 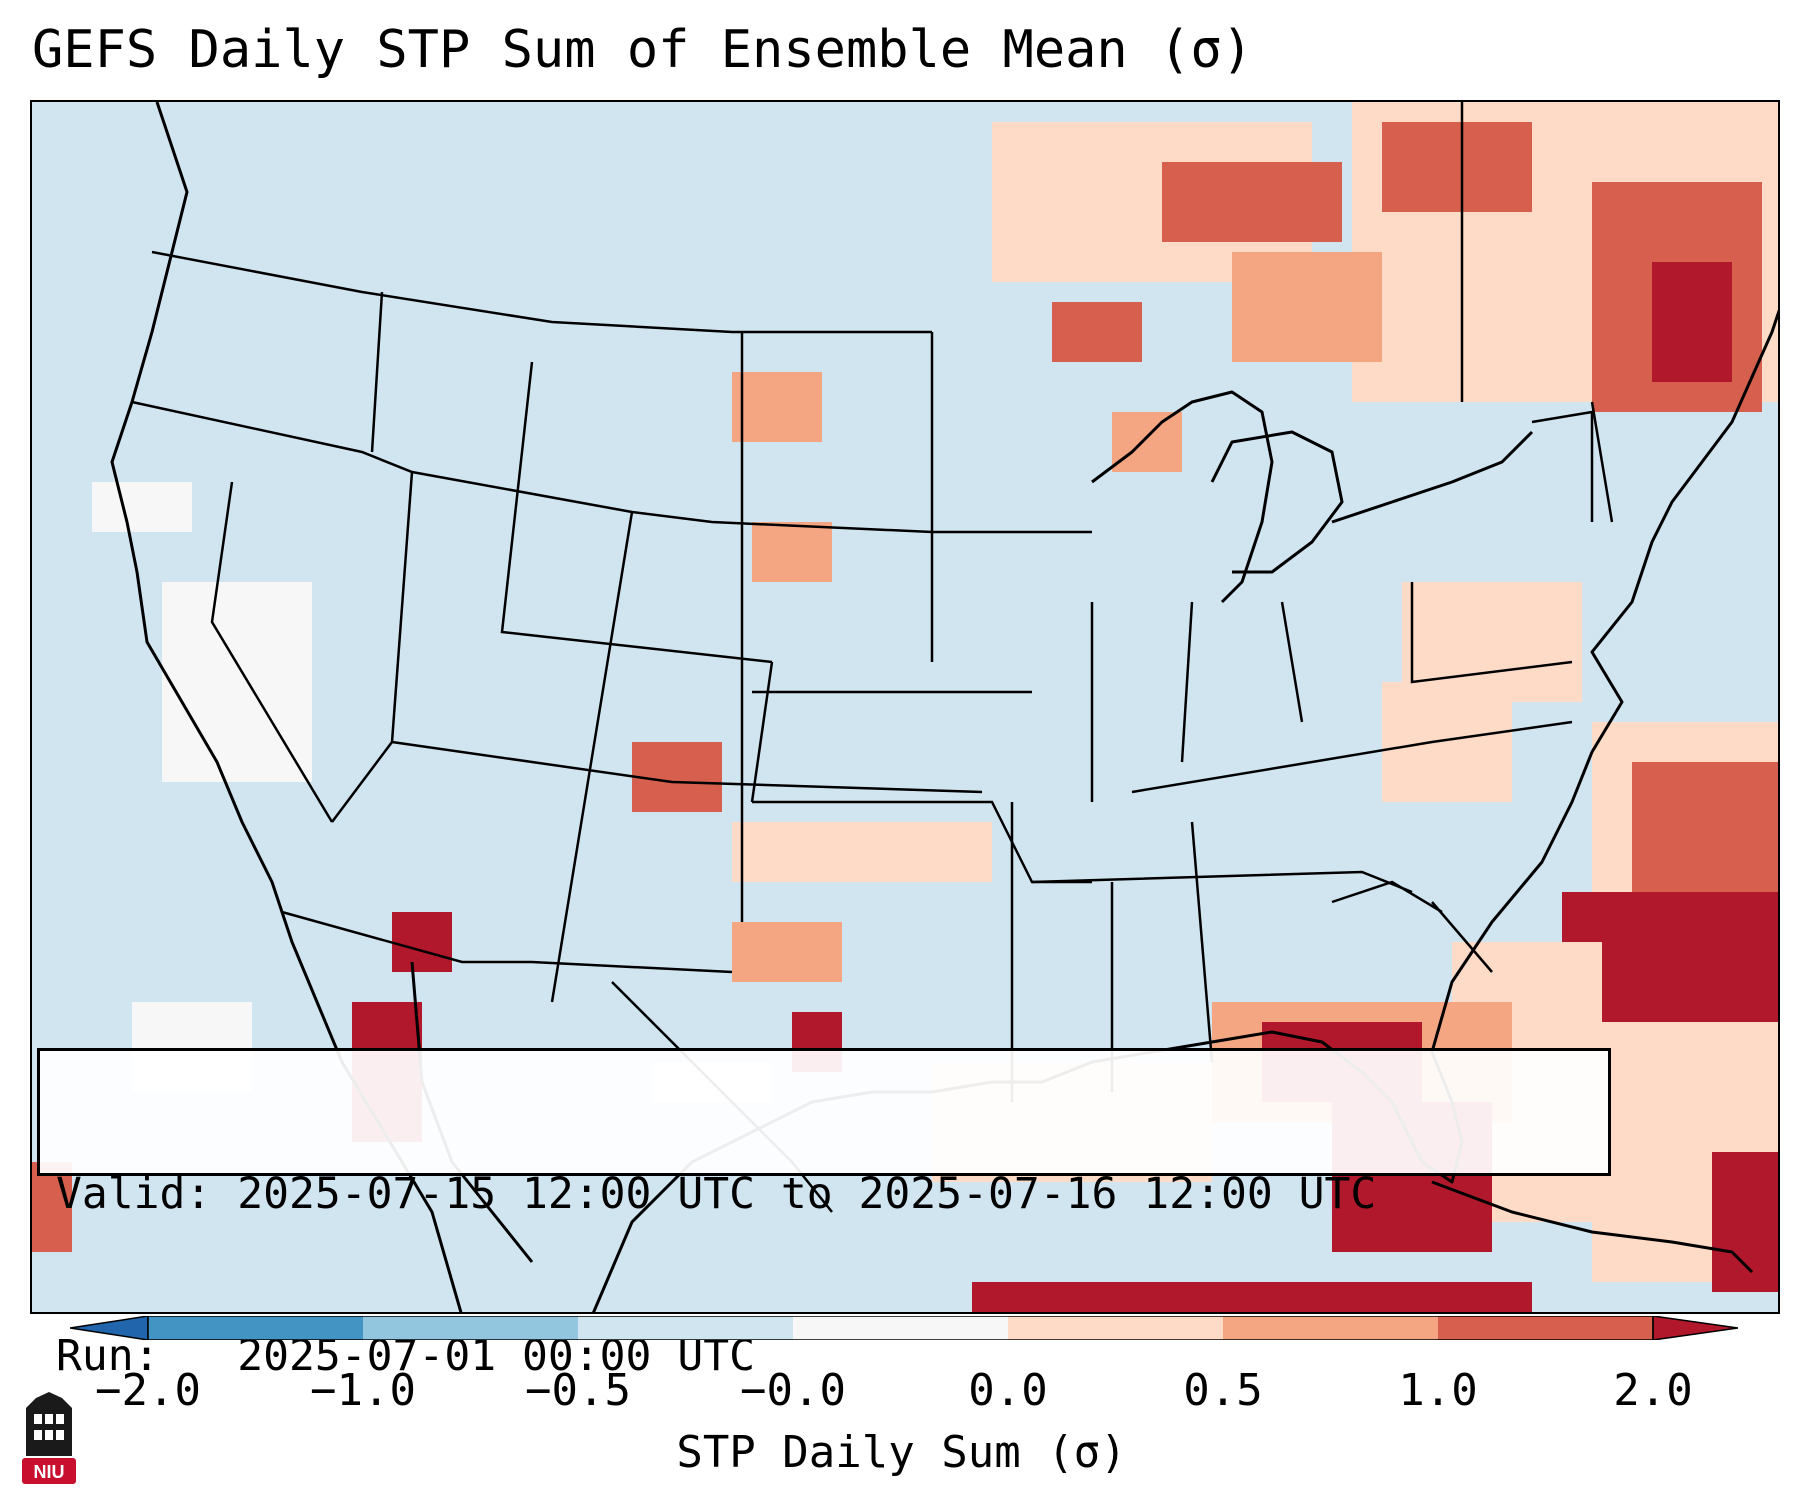 I want to click on neutral-patch, so click(x=142, y=507).